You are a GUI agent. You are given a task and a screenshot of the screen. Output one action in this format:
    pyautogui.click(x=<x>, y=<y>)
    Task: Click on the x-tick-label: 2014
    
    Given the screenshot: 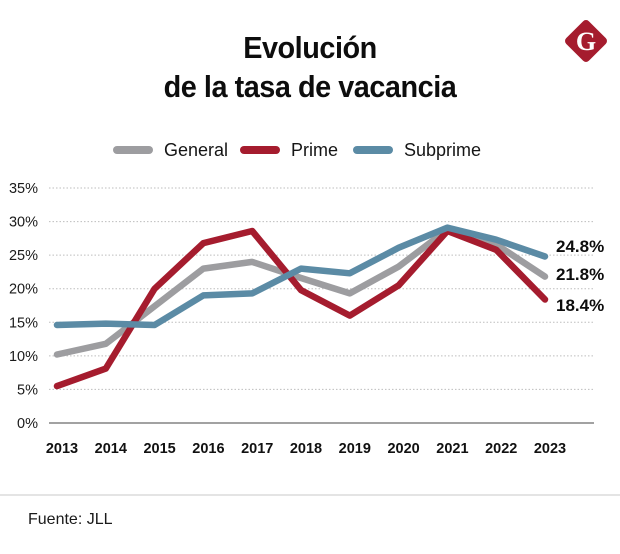 What is the action you would take?
    pyautogui.click(x=111, y=449)
    